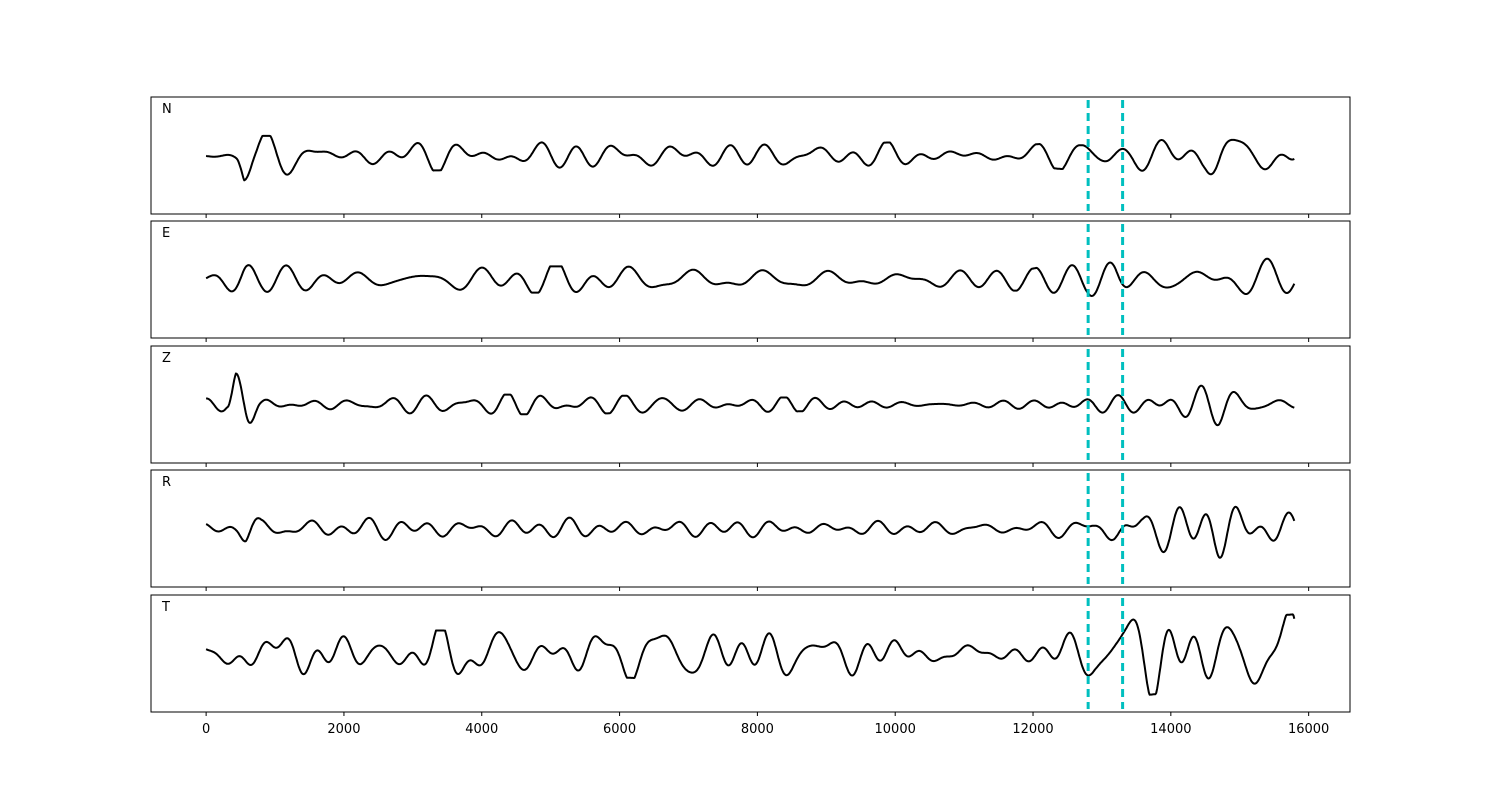  I want to click on trace-n, so click(750, 158).